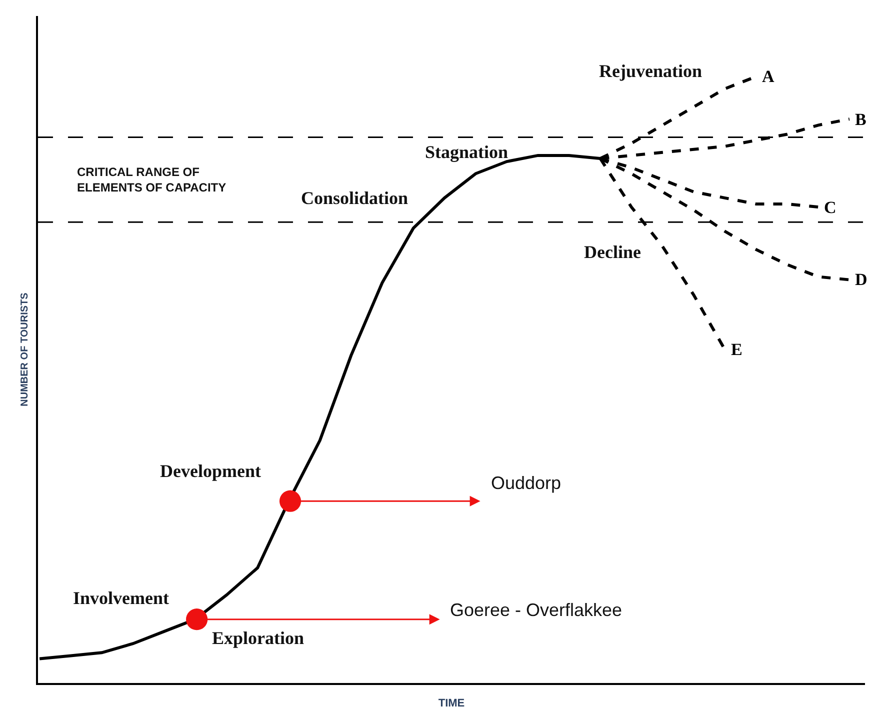 The width and height of the screenshot is (877, 718). I want to click on series-label: D, so click(861, 279).